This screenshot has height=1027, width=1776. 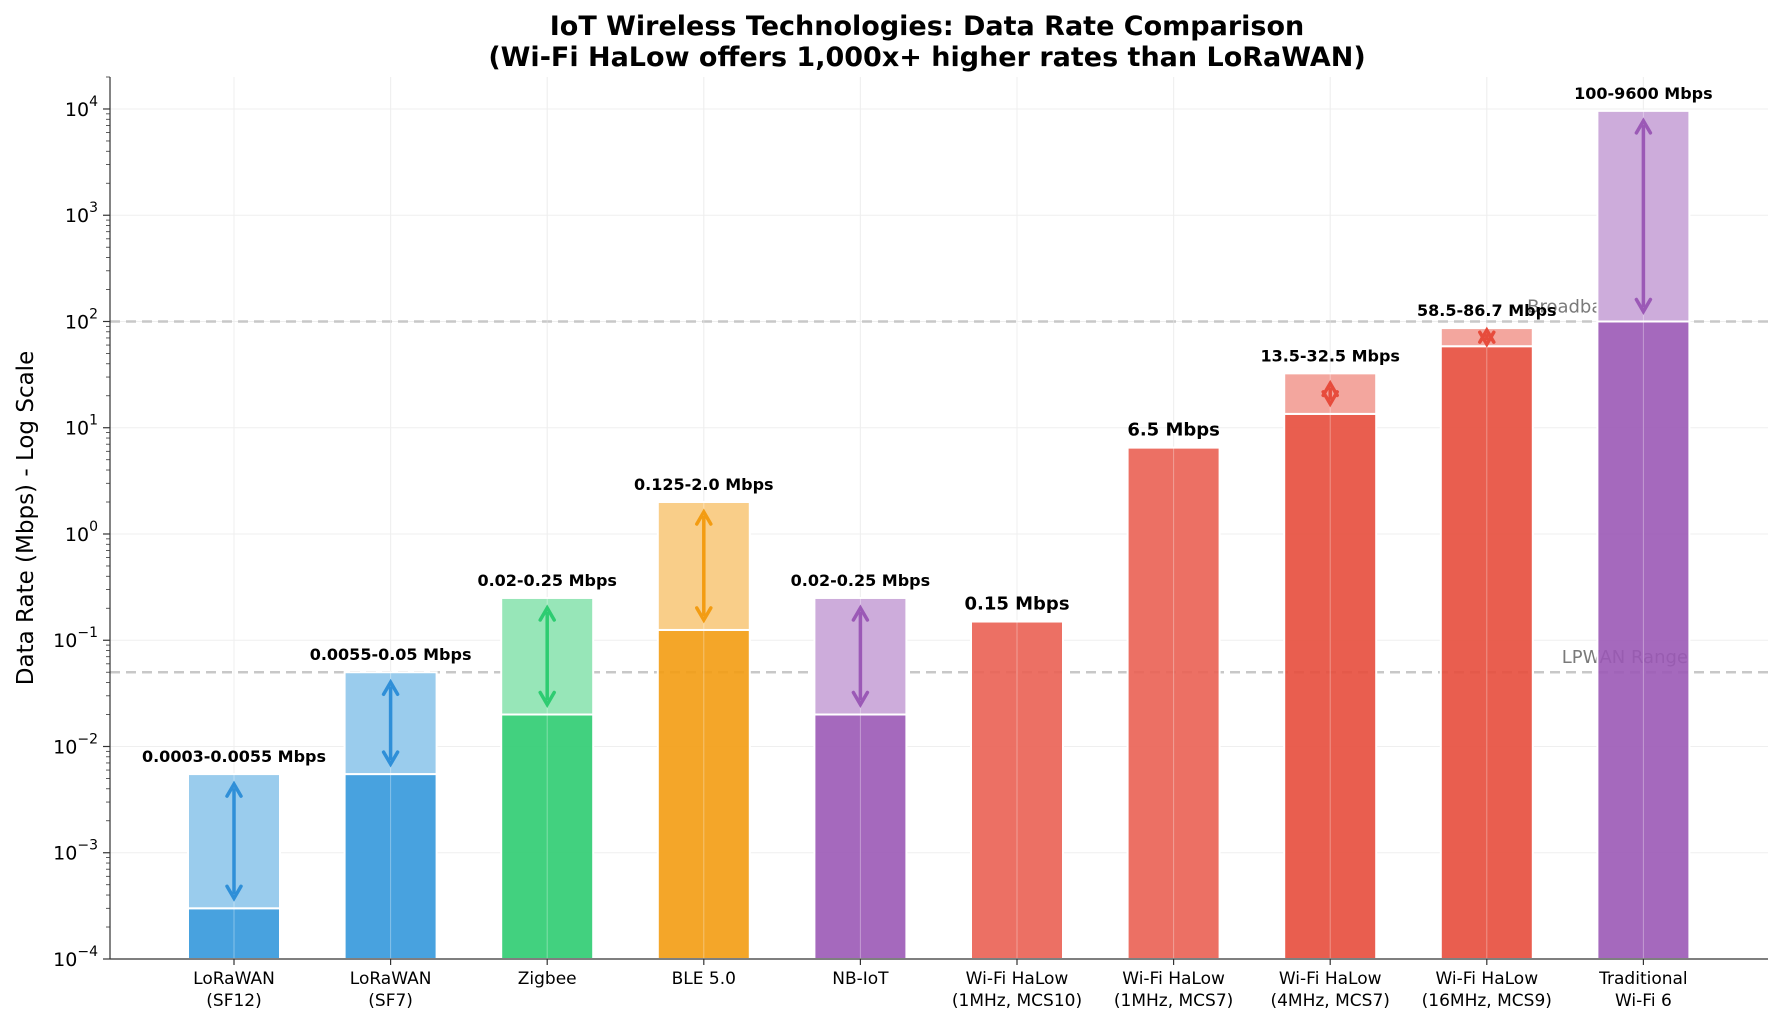 I want to click on y-tick-label: 10³, so click(x=81, y=213).